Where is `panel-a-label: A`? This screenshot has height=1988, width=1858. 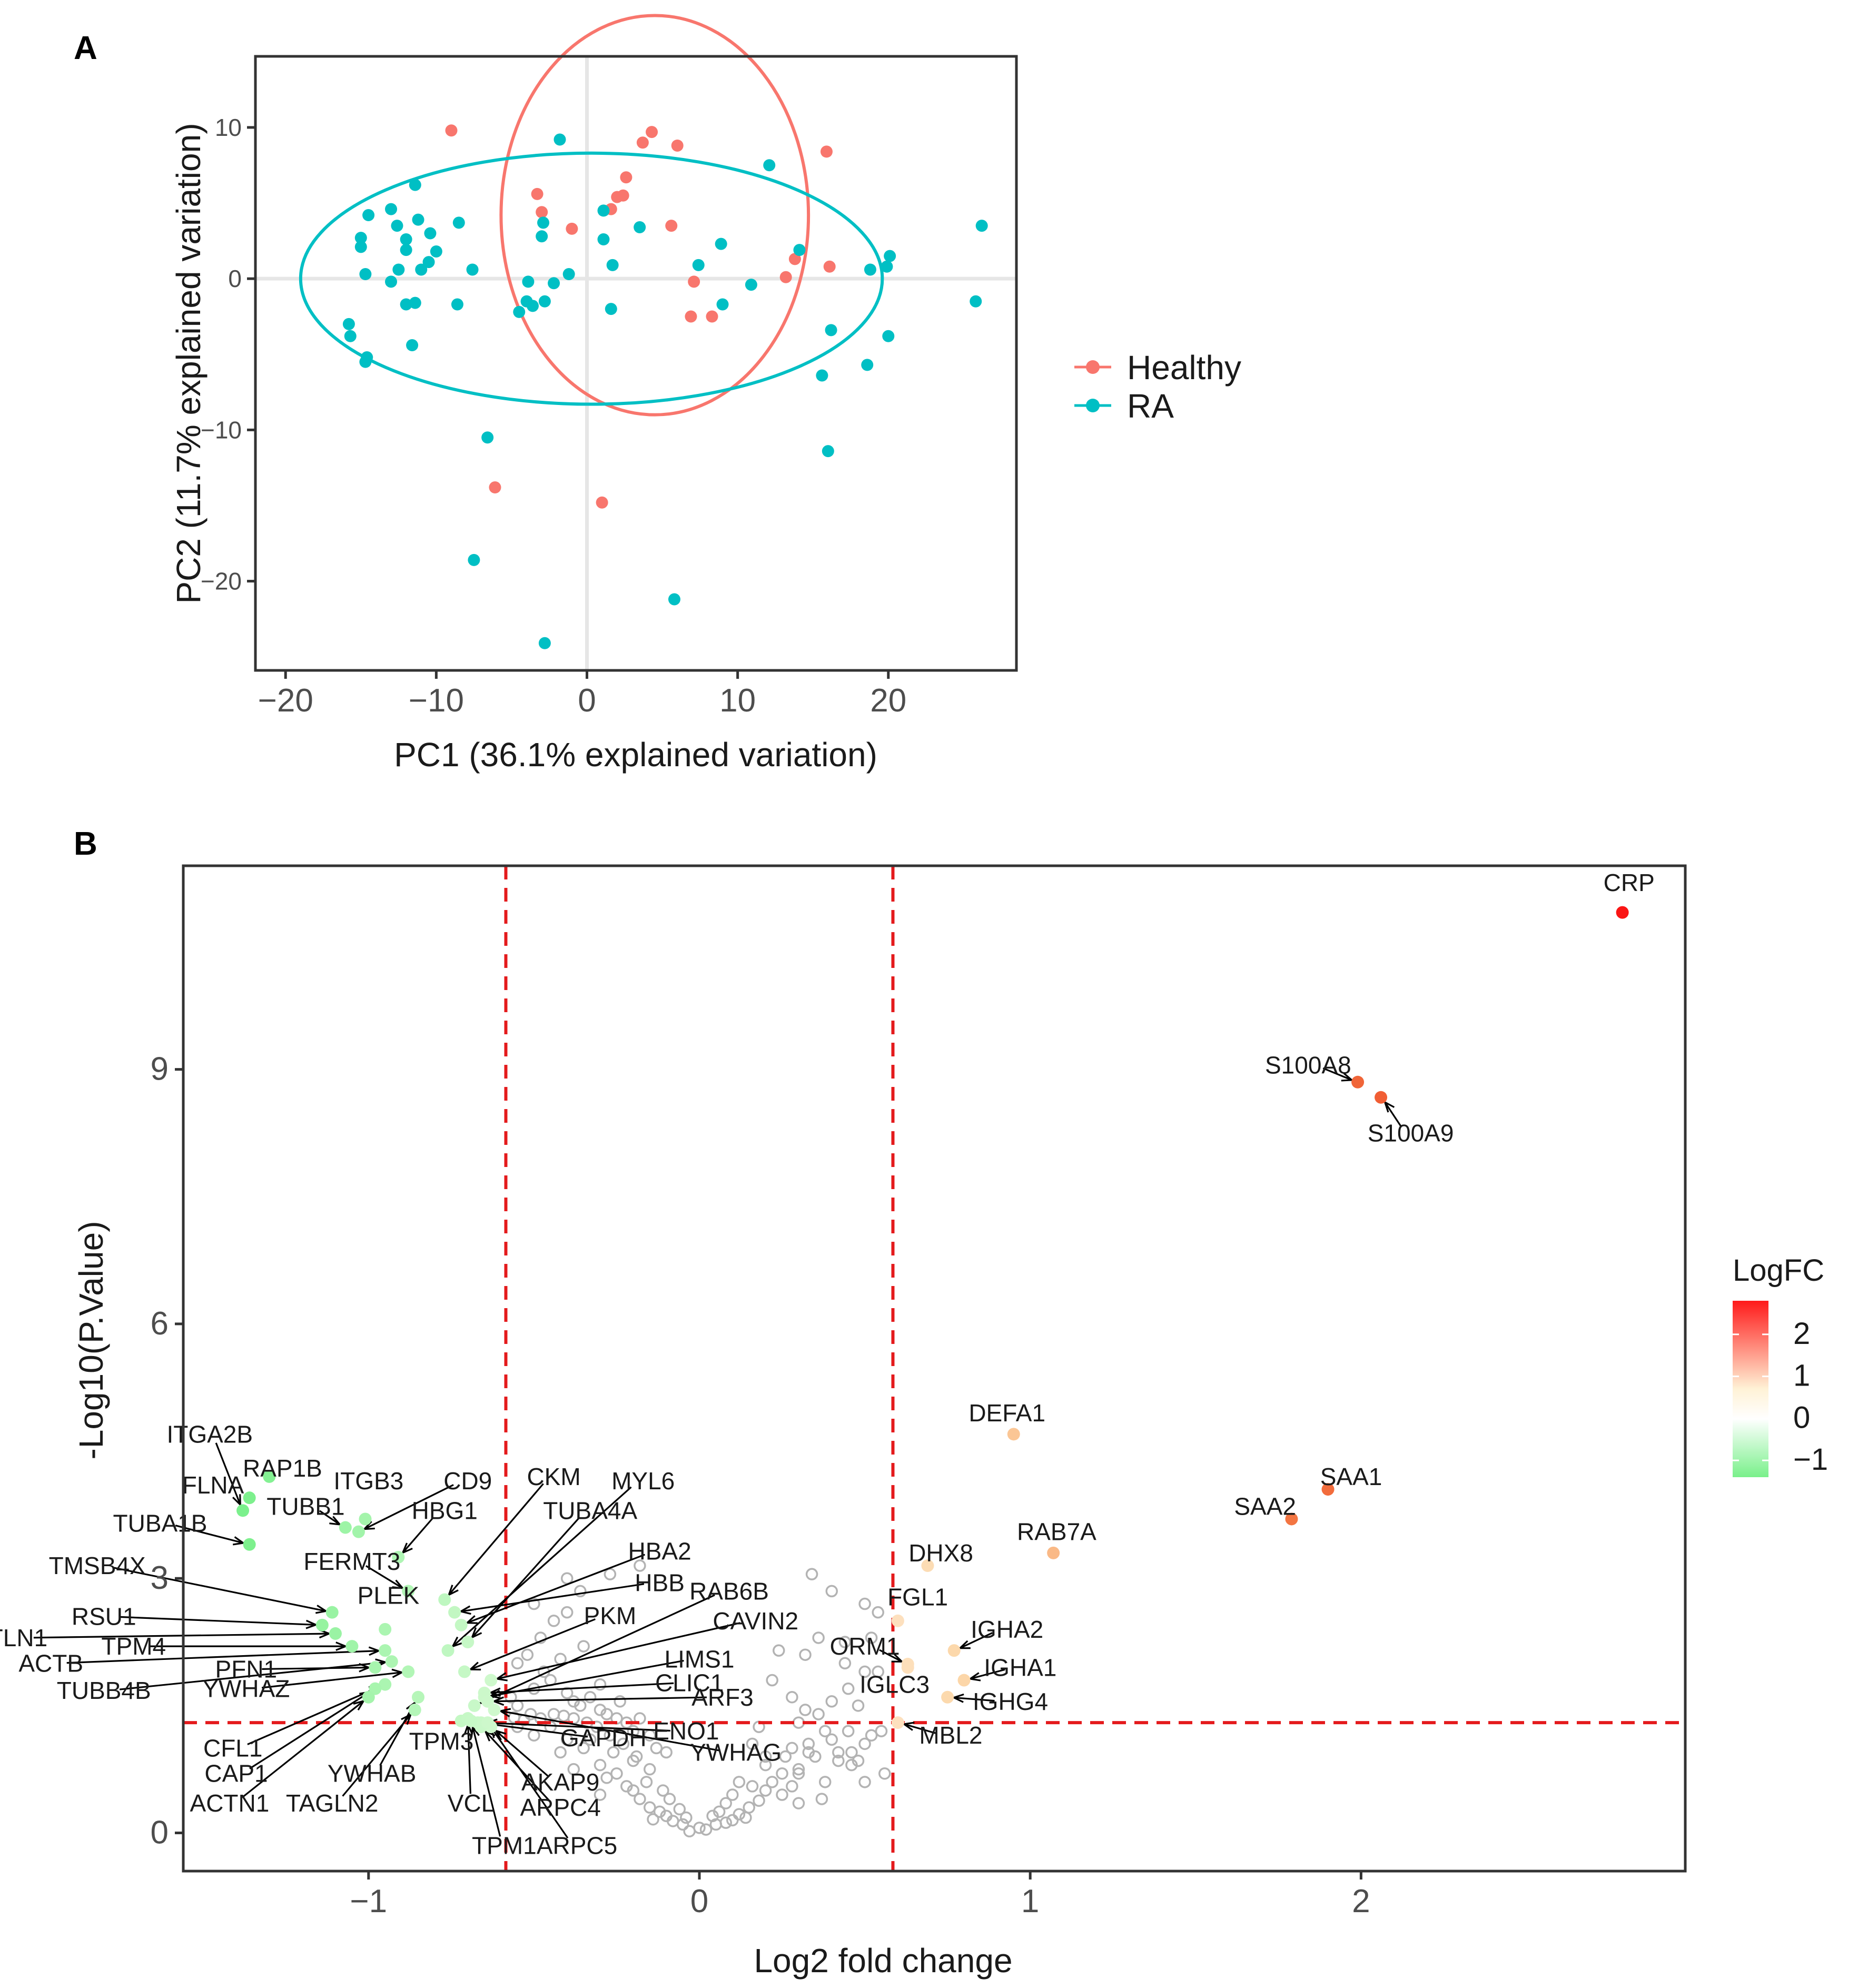
panel-a-label: A is located at coordinates (86, 48).